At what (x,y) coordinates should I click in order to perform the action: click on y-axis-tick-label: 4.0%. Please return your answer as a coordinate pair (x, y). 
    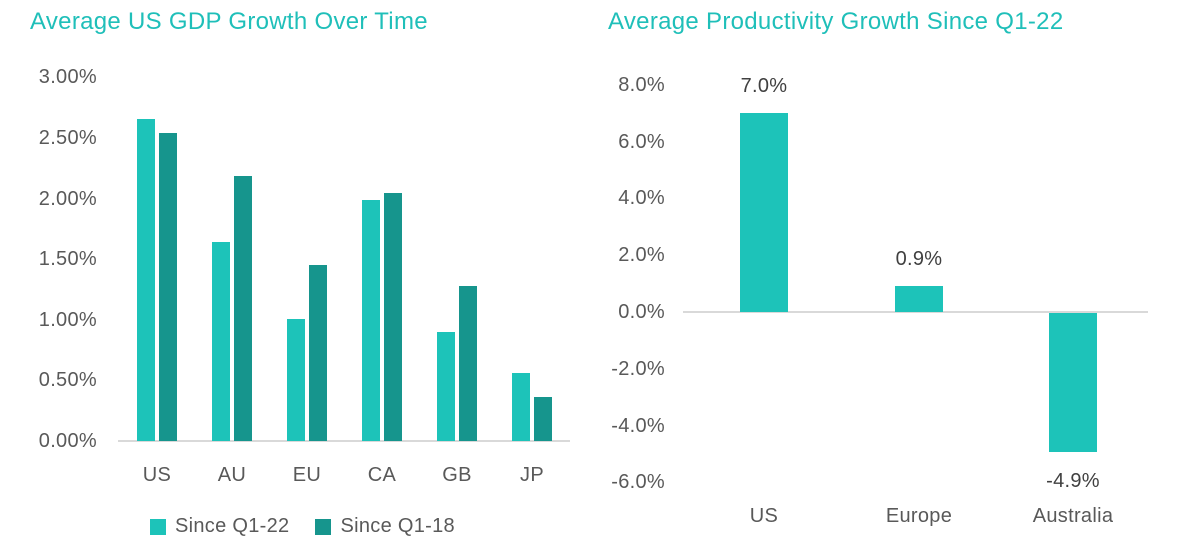
    Looking at the image, I should click on (641, 198).